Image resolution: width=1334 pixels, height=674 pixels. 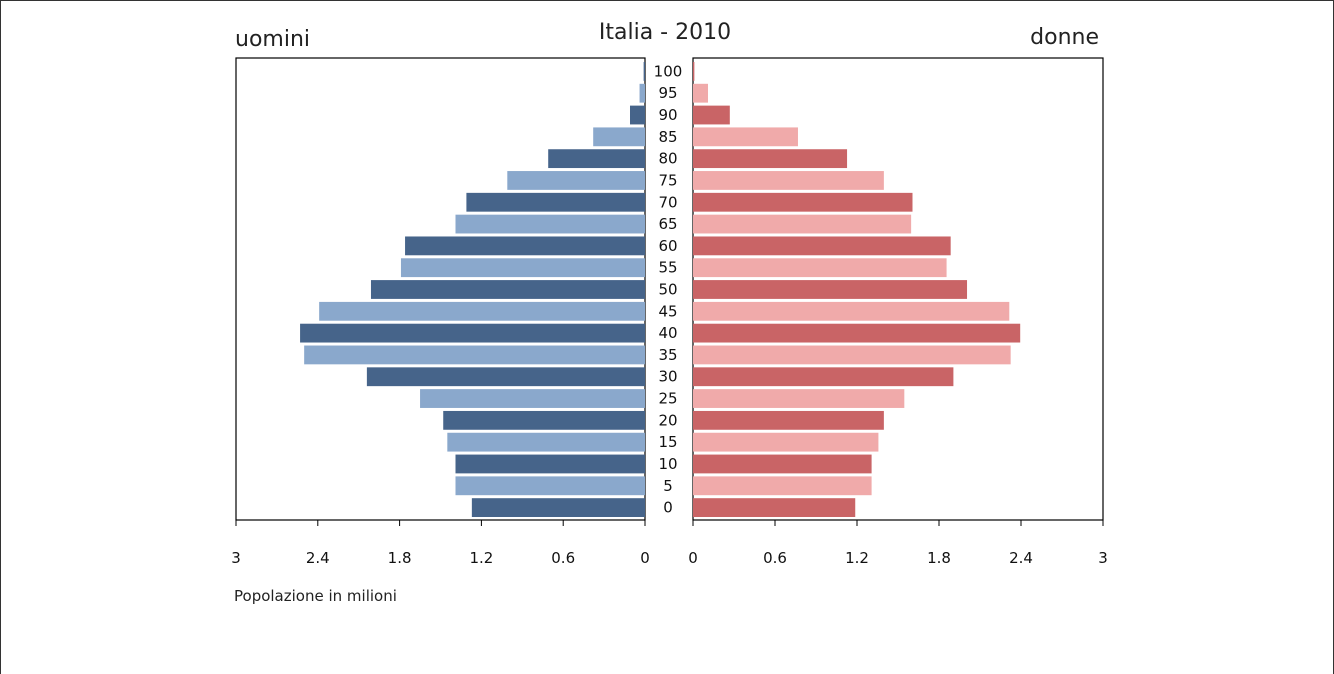 I want to click on age-label: 80, so click(x=667, y=159).